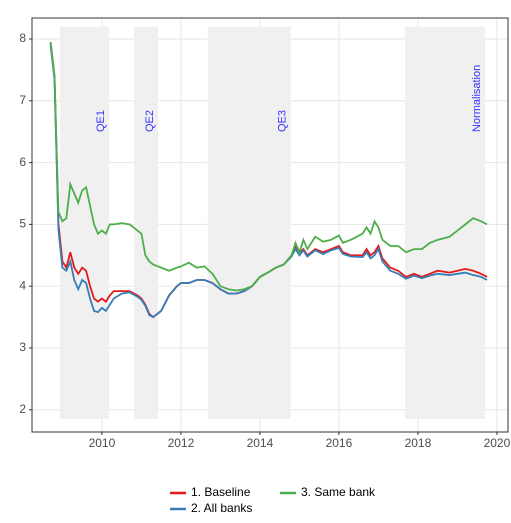 This screenshot has width=511, height=523. Describe the element at coordinates (418, 443) in the screenshot. I see `x-tick-label: 2018` at that location.